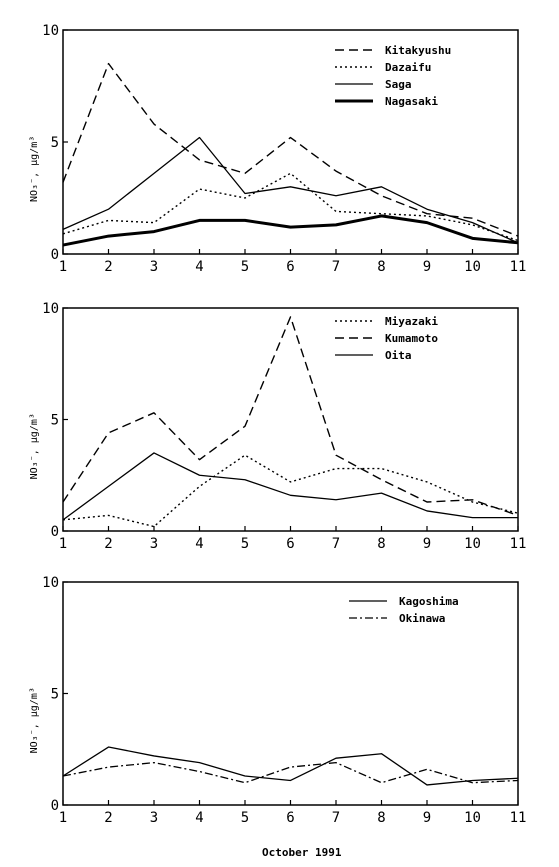 This screenshot has height=867, width=559. What do you see at coordinates (290, 486) in the screenshot?
I see `series-line-oita` at bounding box center [290, 486].